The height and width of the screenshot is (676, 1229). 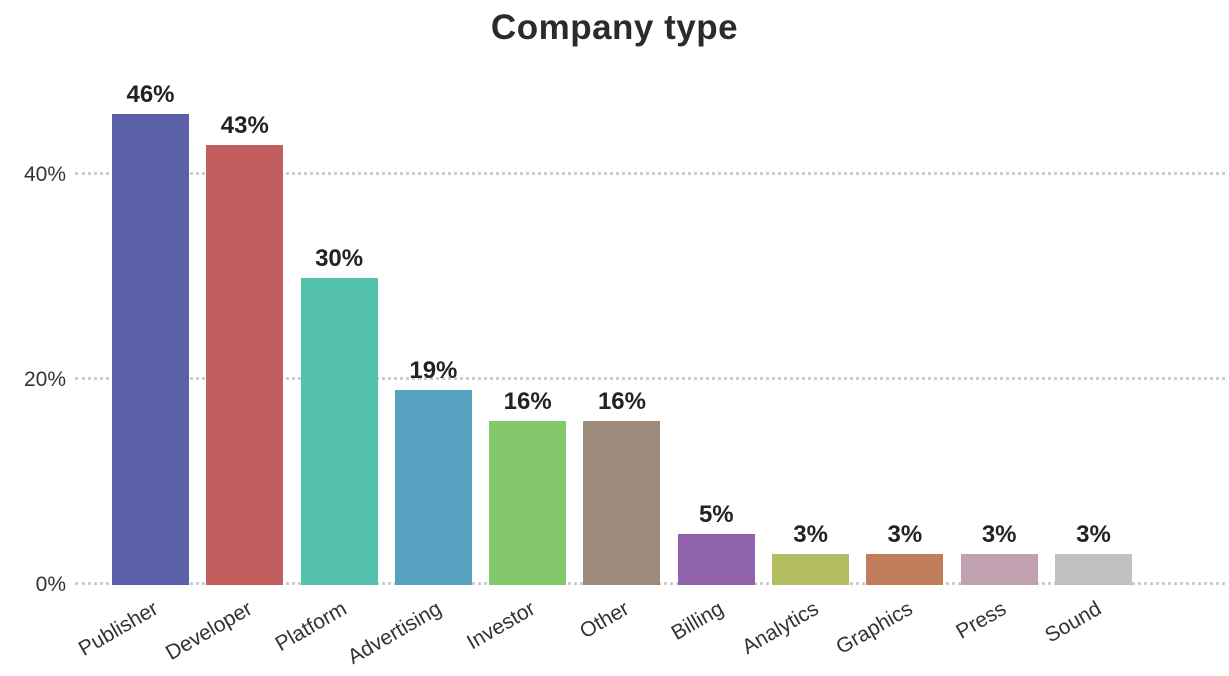 I want to click on x-tick-label: Sound, so click(x=1072, y=622).